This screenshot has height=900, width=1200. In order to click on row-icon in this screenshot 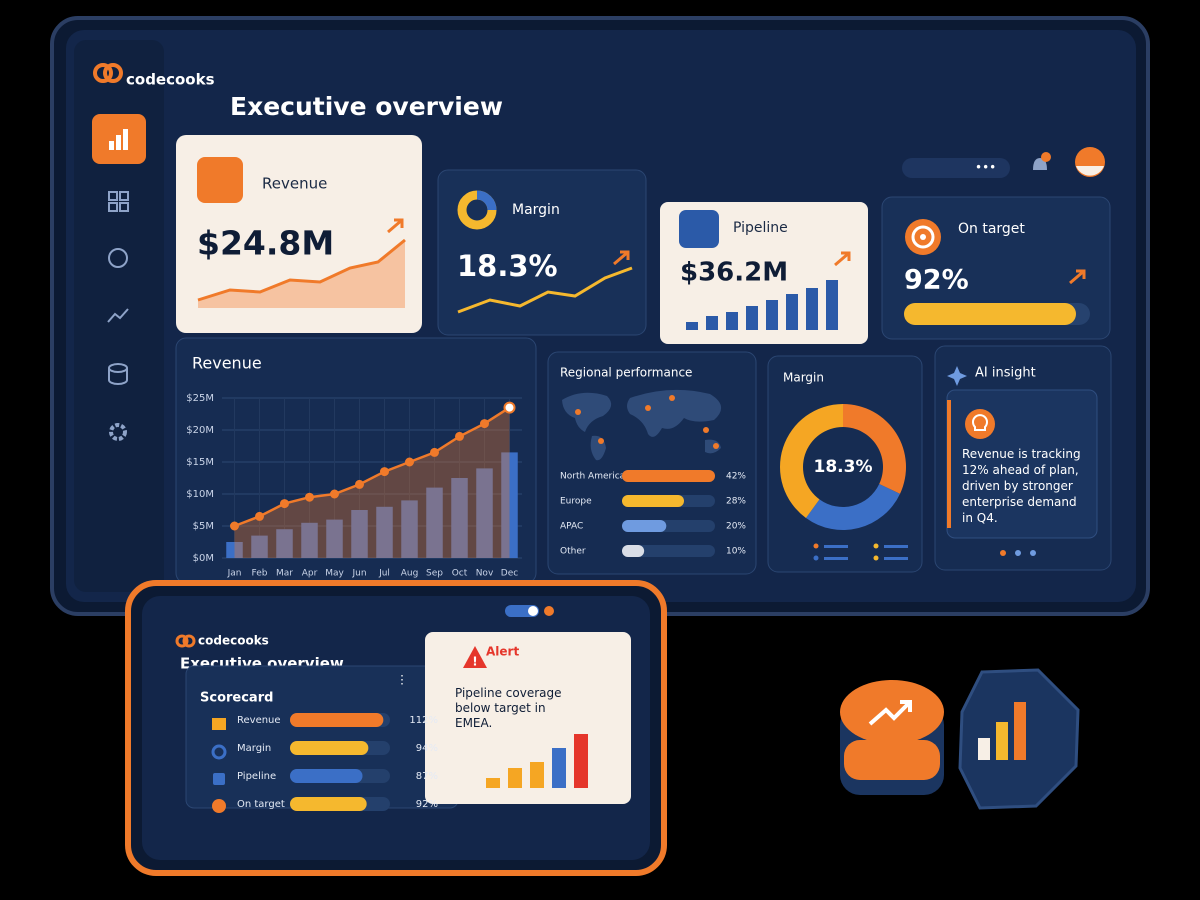, I will do `click(219, 806)`.